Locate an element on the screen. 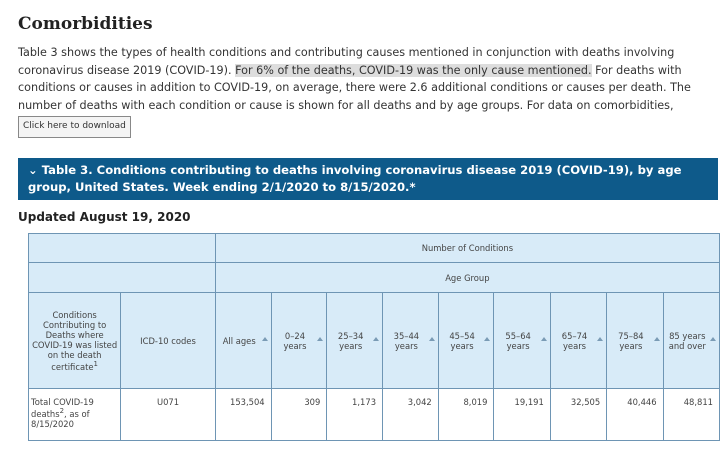  label-text: Total COVID-19 deaths is located at coordinates (62, 408).